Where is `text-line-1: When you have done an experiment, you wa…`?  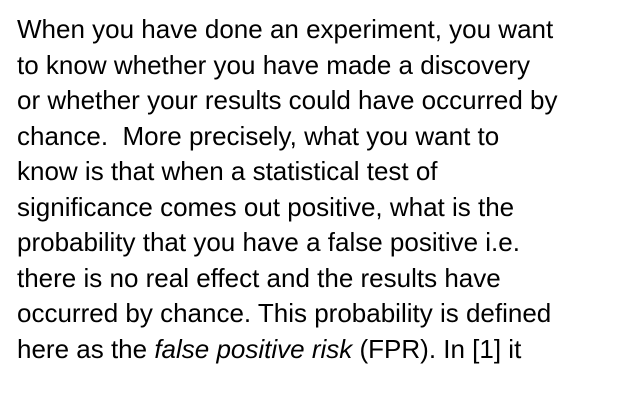
text-line-1: When you have done an experiment, you wa… is located at coordinates (285, 29).